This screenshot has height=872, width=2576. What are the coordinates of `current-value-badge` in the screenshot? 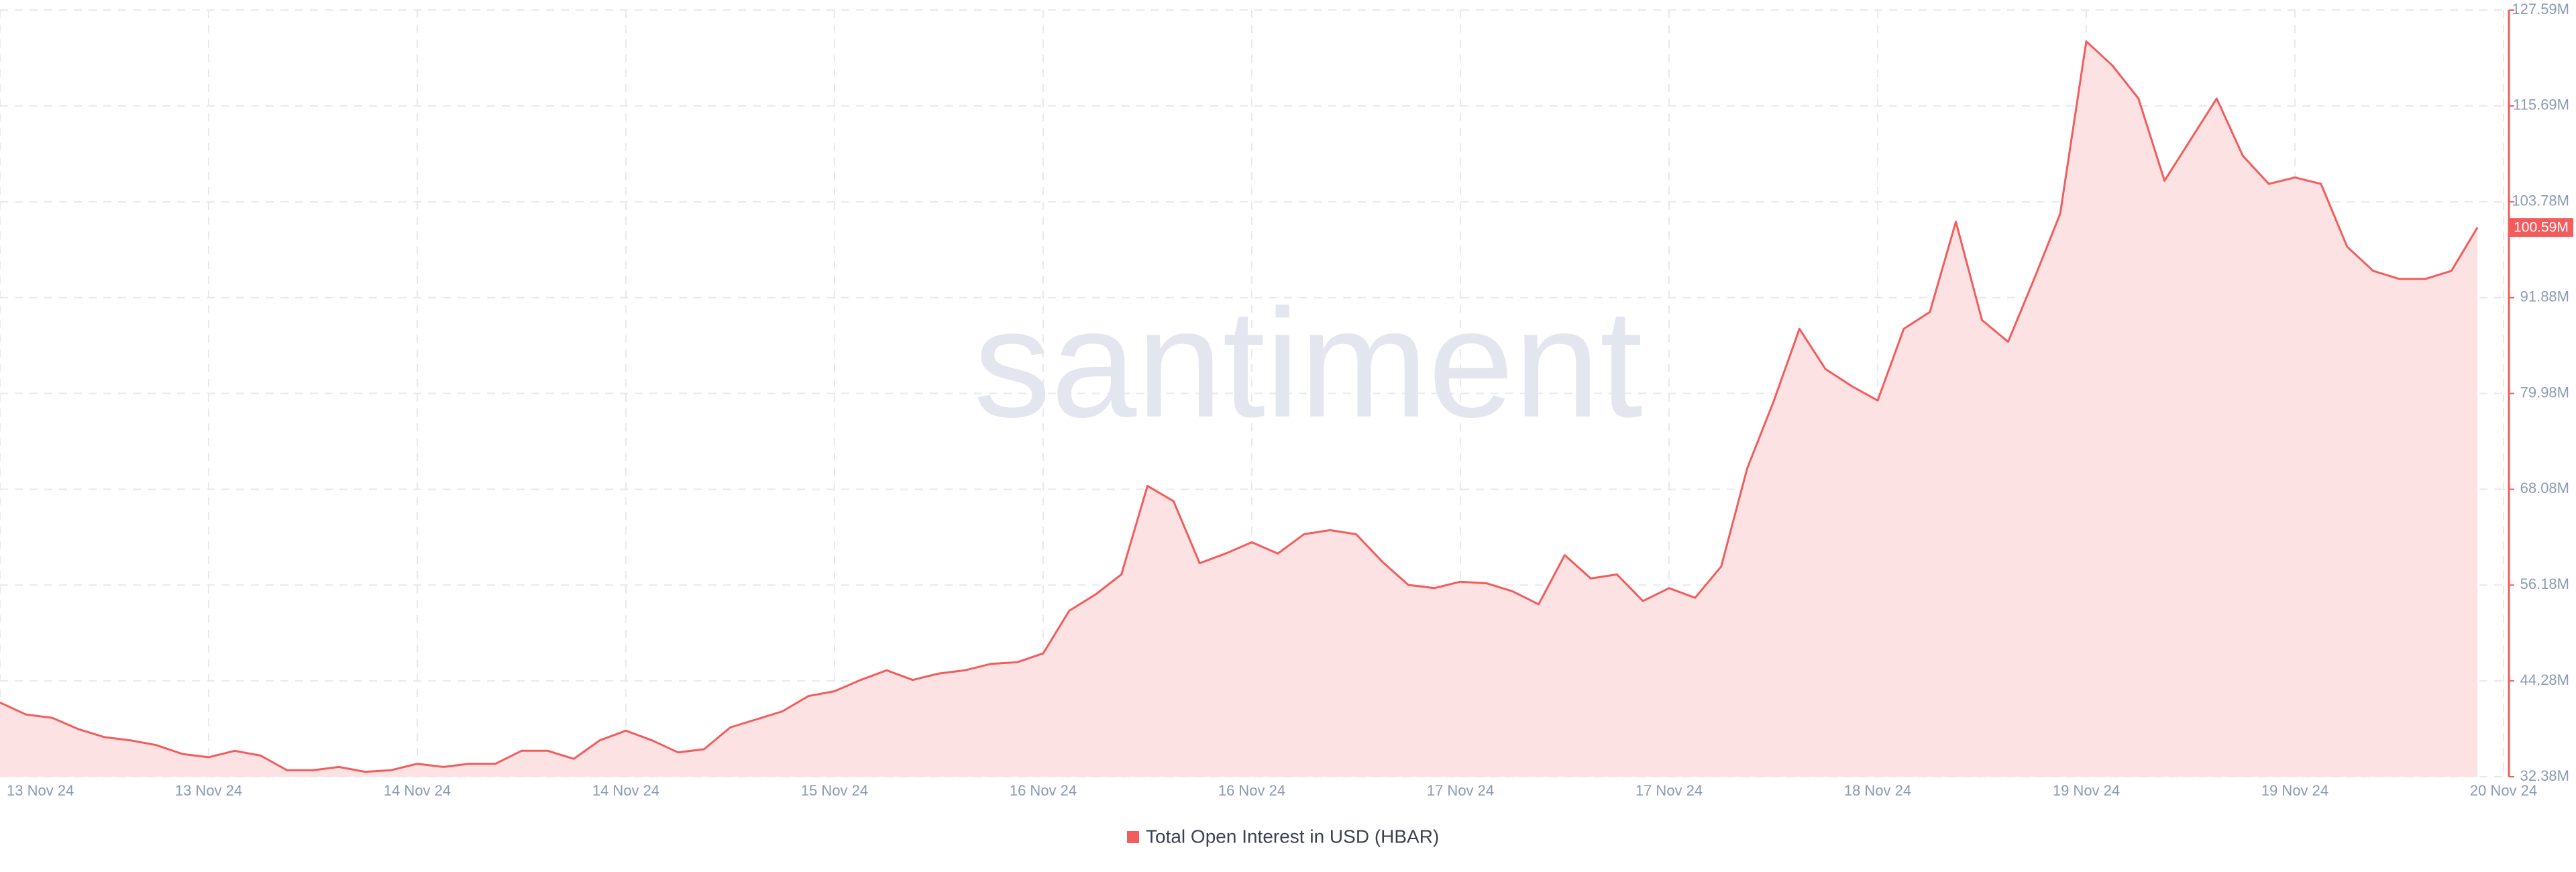 It's located at (2541, 228).